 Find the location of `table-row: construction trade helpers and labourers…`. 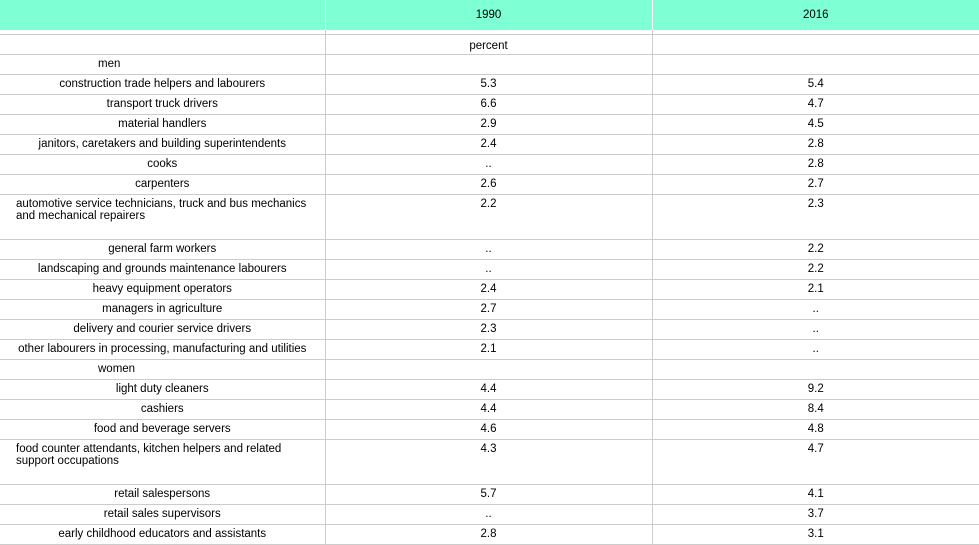

table-row: construction trade helpers and labourers… is located at coordinates (489, 84).